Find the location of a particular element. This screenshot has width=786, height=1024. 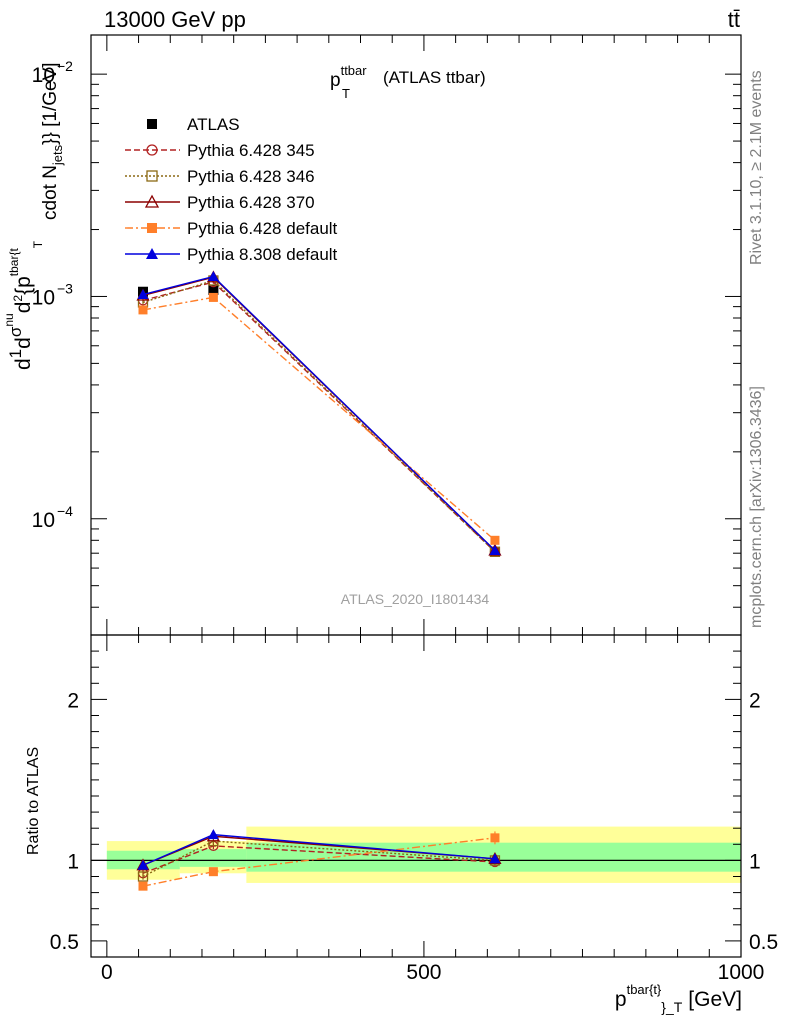

plot-title-sup: ttbar is located at coordinates (354, 70).